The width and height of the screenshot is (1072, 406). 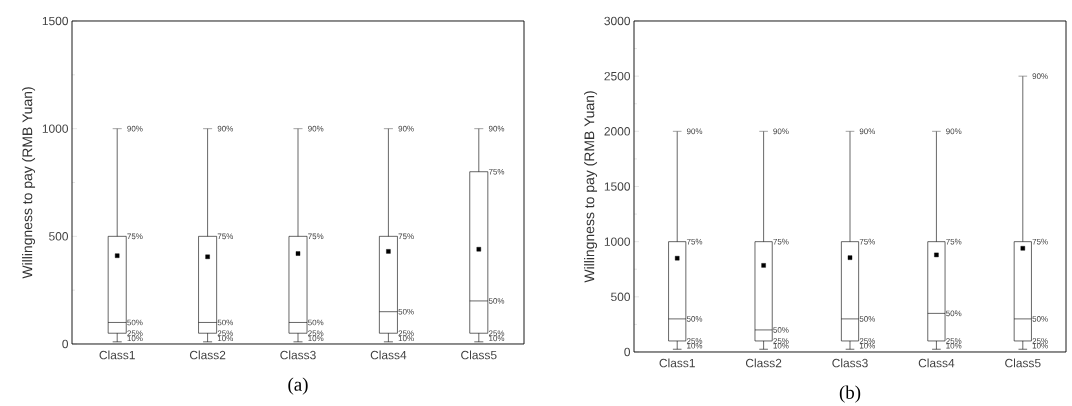 What do you see at coordinates (298, 386) in the screenshot?
I see `text: (a)` at bounding box center [298, 386].